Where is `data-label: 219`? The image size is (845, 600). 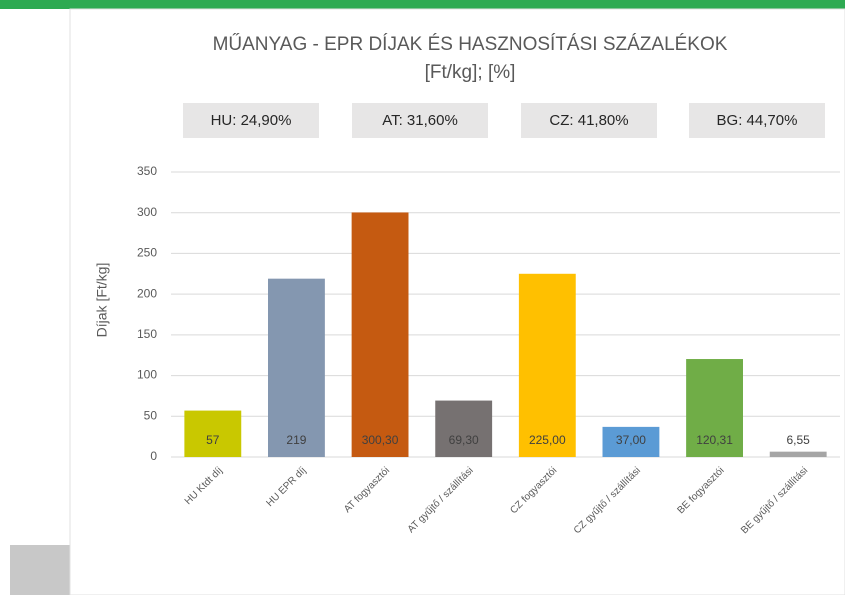
data-label: 219 is located at coordinates (296, 440).